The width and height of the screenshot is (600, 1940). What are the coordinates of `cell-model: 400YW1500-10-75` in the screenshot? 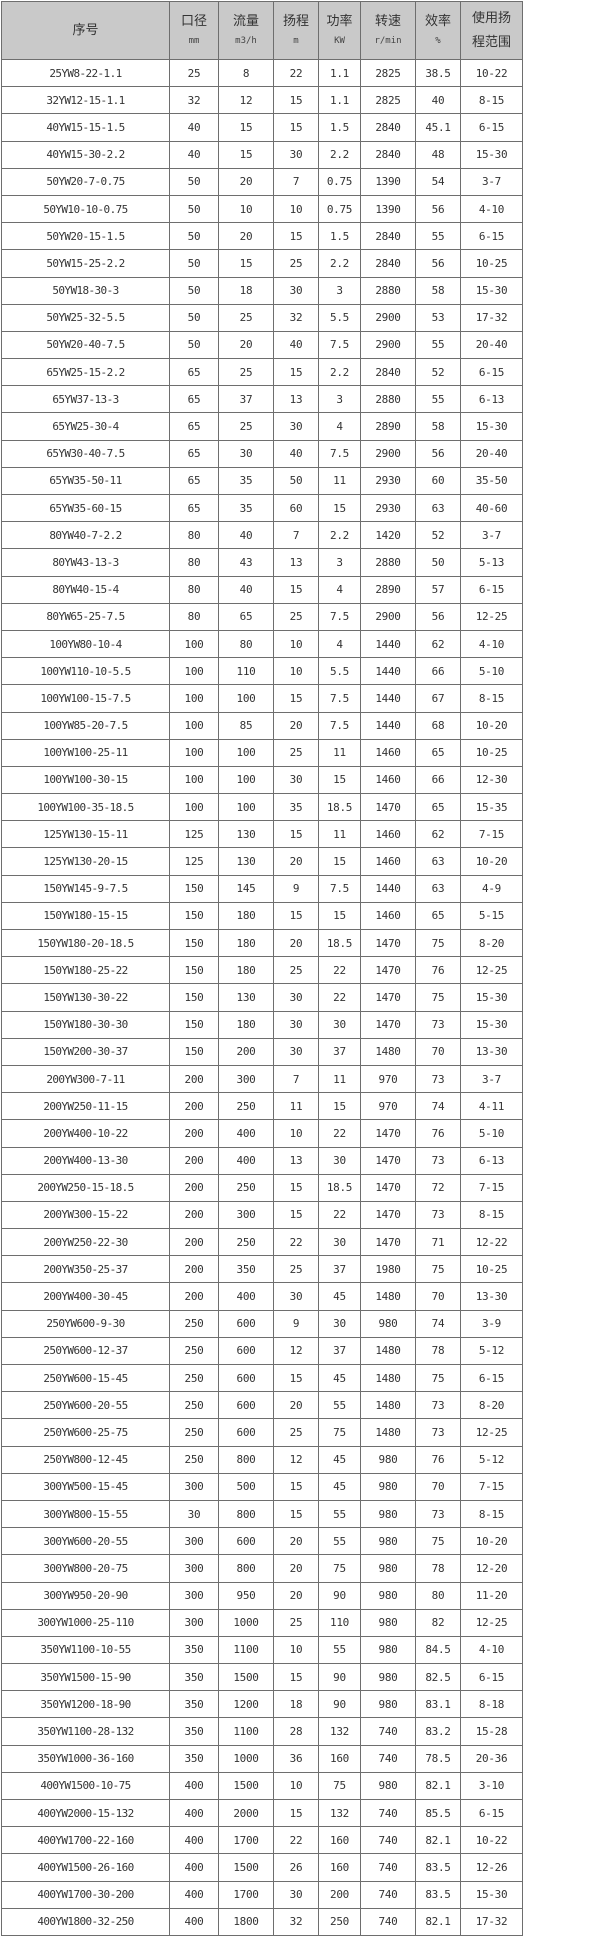 It's located at (85, 1786).